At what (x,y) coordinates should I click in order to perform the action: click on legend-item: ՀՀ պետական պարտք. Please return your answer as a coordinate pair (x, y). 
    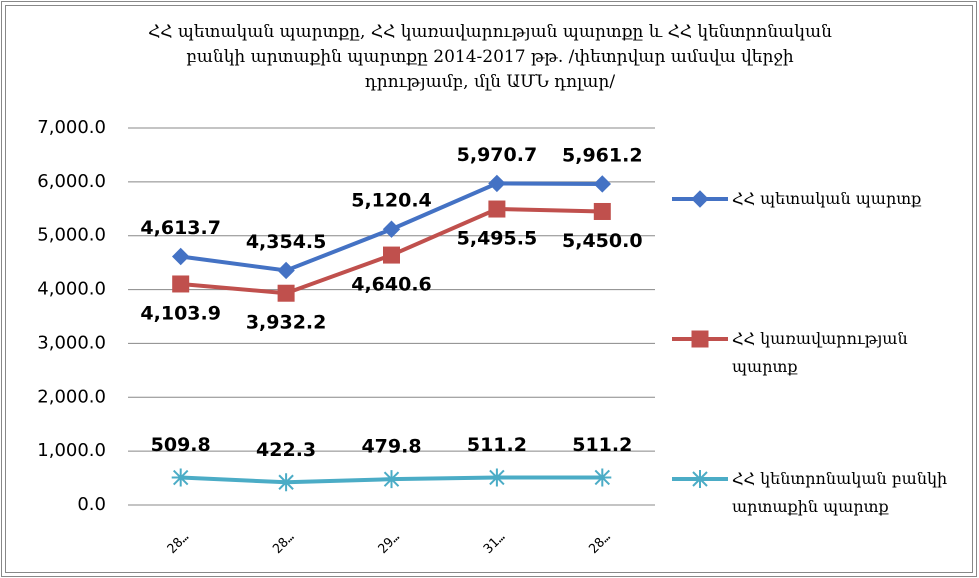
    Looking at the image, I should click on (810, 199).